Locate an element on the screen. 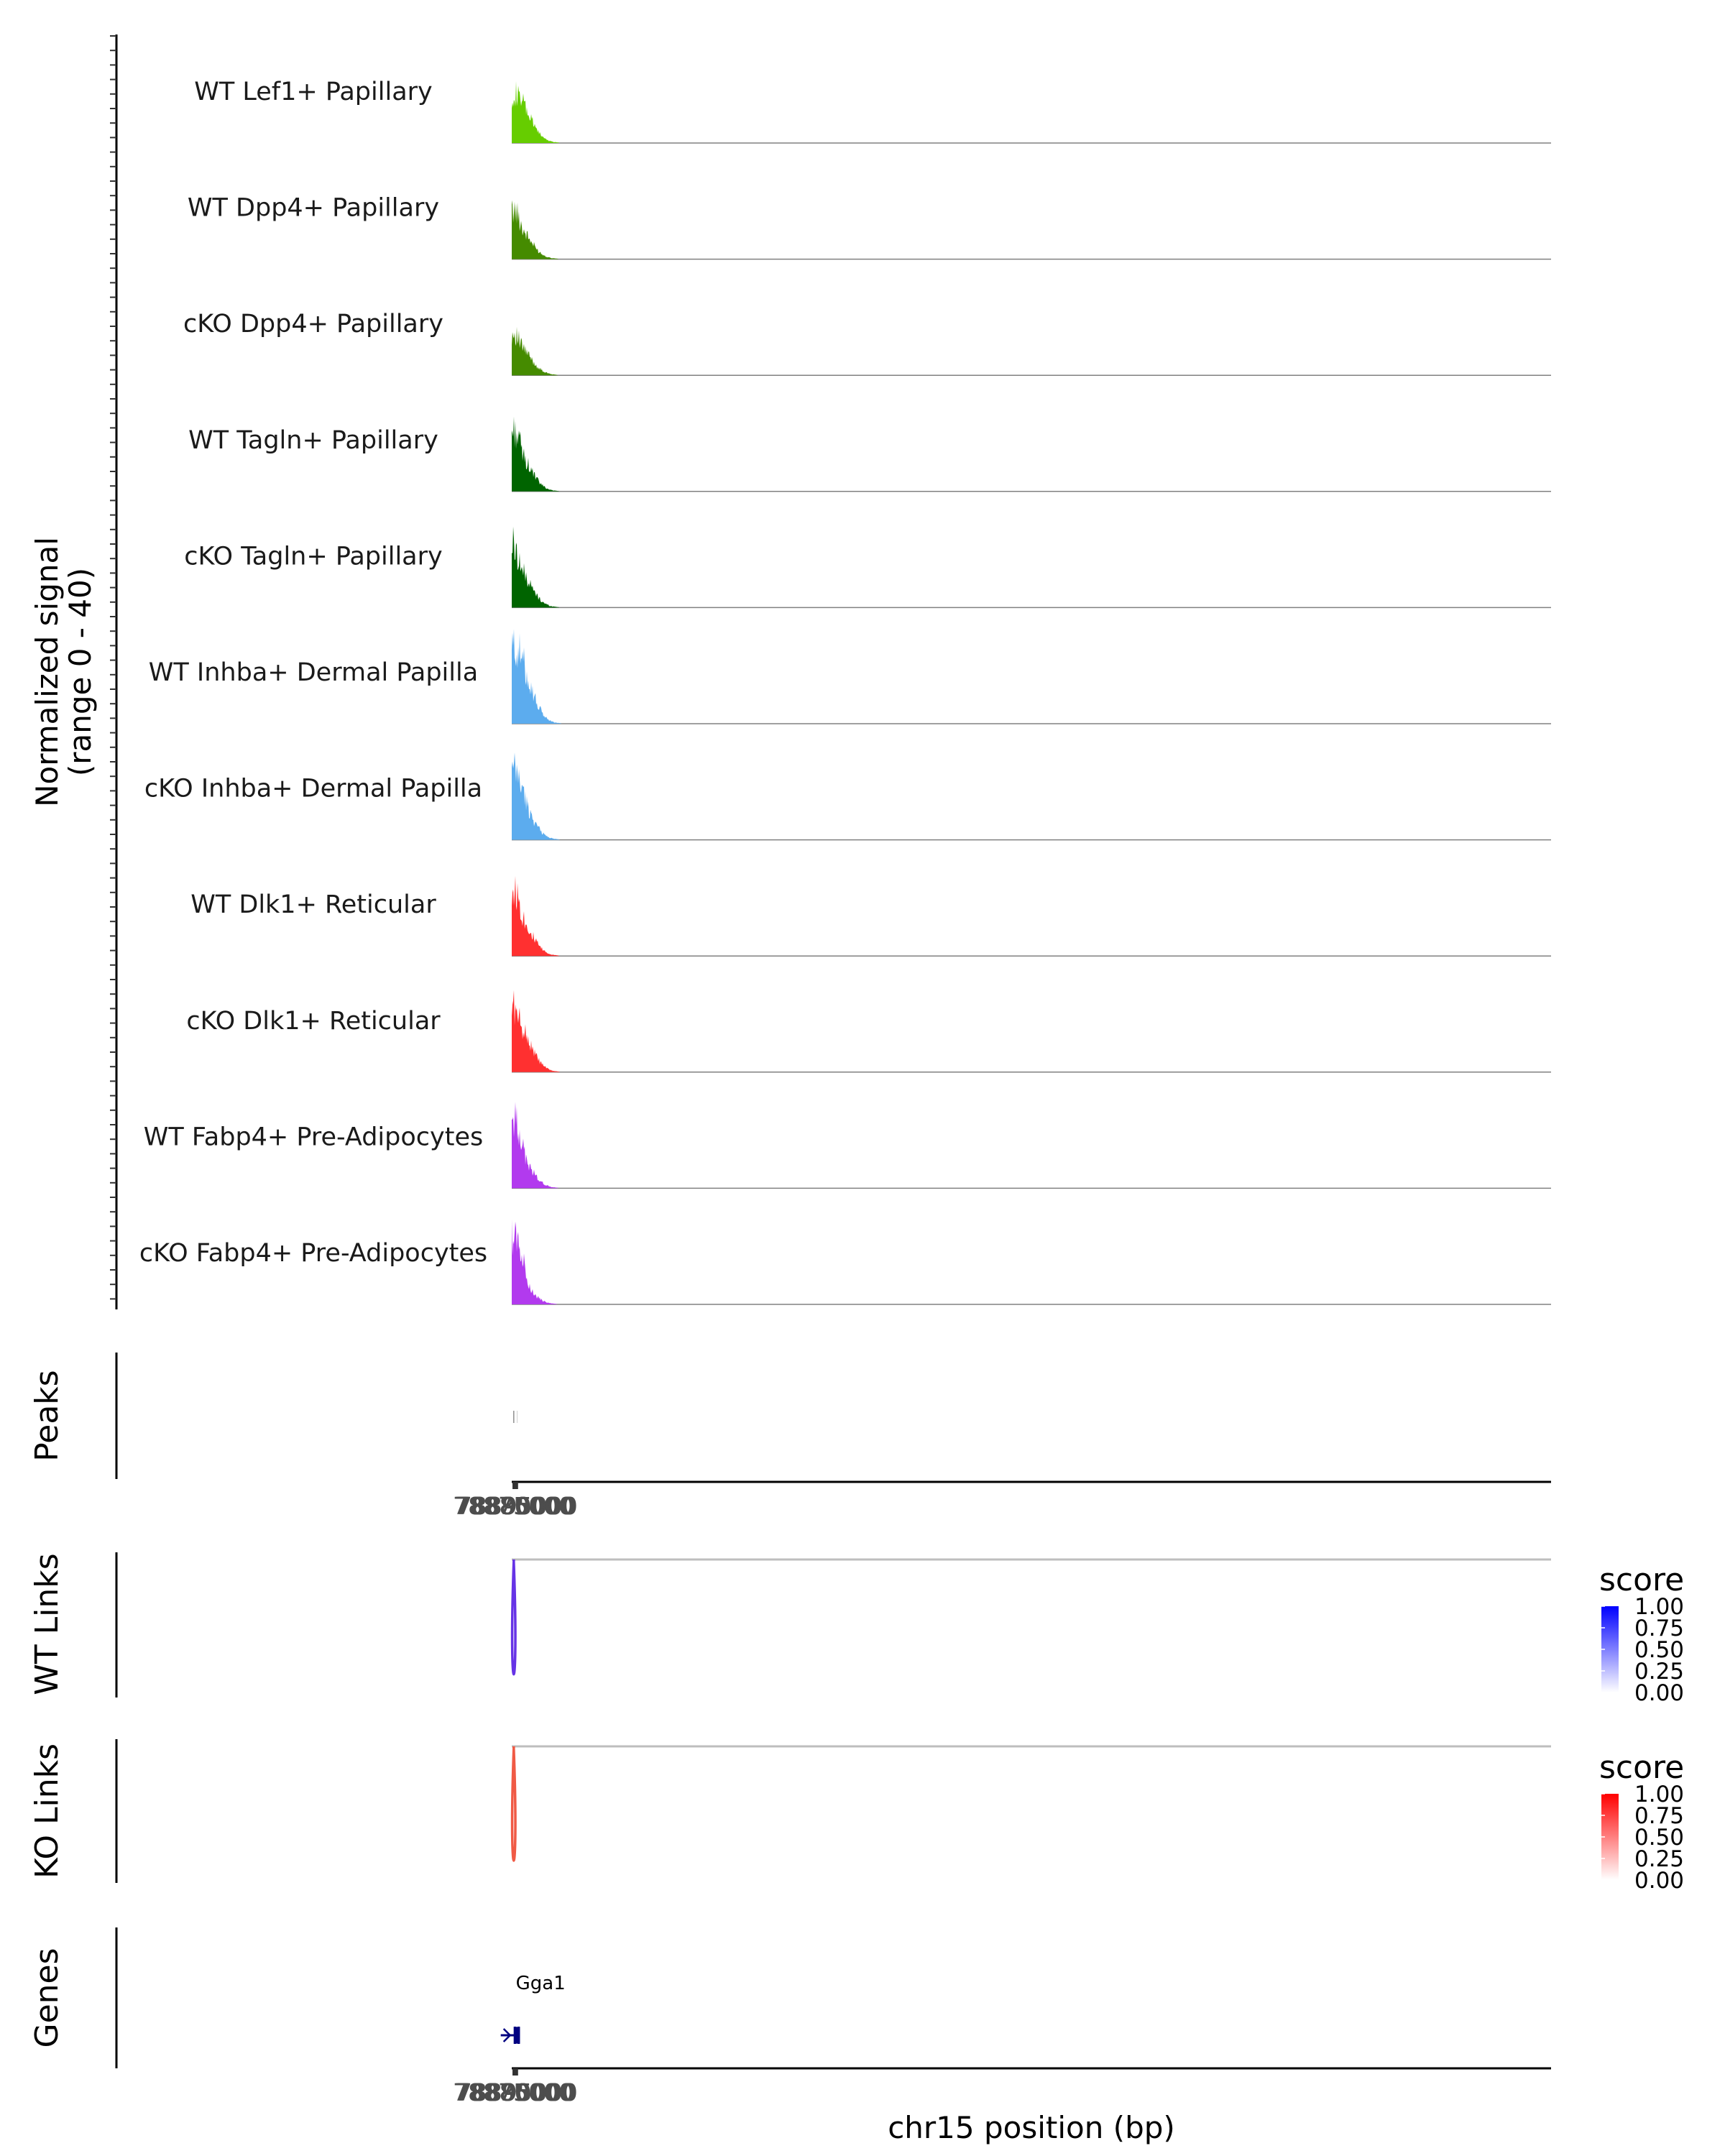 Image resolution: width=1725 pixels, height=2156 pixels. coverage-track: WT Tagln+ Papillary is located at coordinates (869, 454).